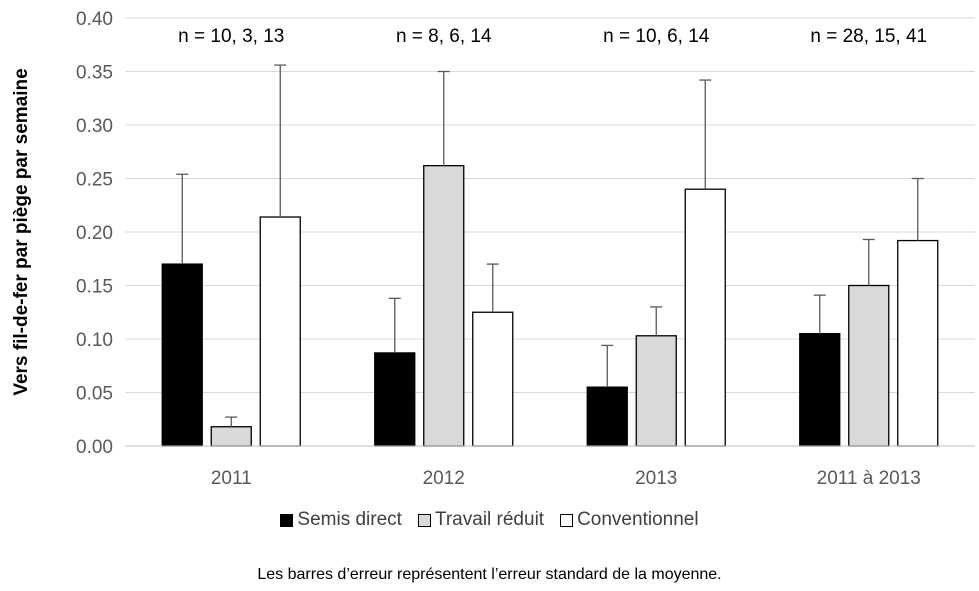 The image size is (979, 591). What do you see at coordinates (94, 447) in the screenshot?
I see `y-tick-label: 0.00` at bounding box center [94, 447].